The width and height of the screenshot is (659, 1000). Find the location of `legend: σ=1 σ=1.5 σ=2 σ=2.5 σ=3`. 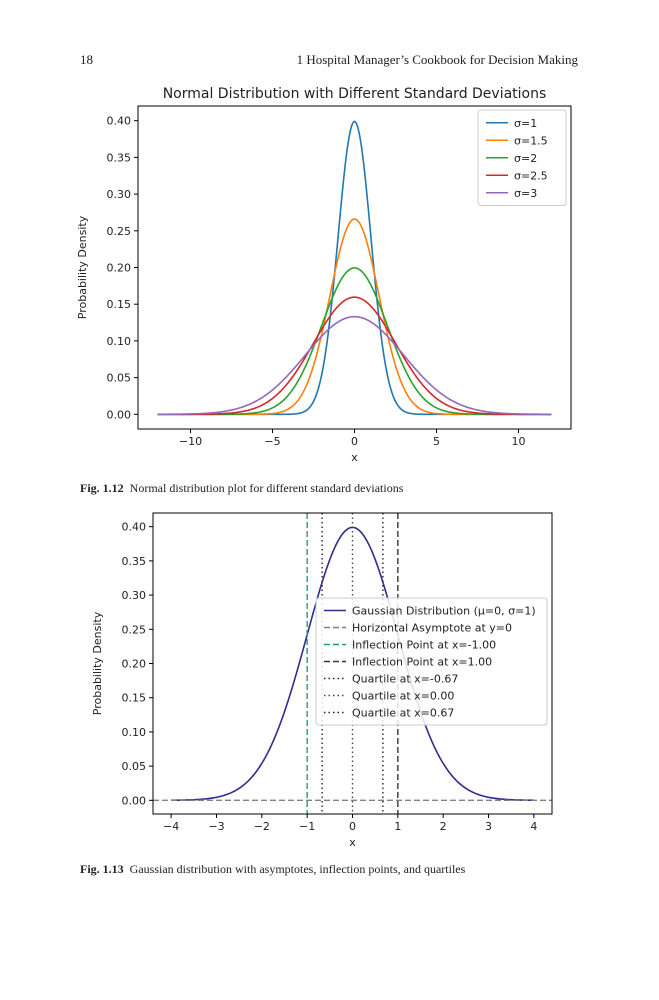

legend: σ=1 σ=1.5 σ=2 σ=2.5 σ=3 is located at coordinates (522, 157).